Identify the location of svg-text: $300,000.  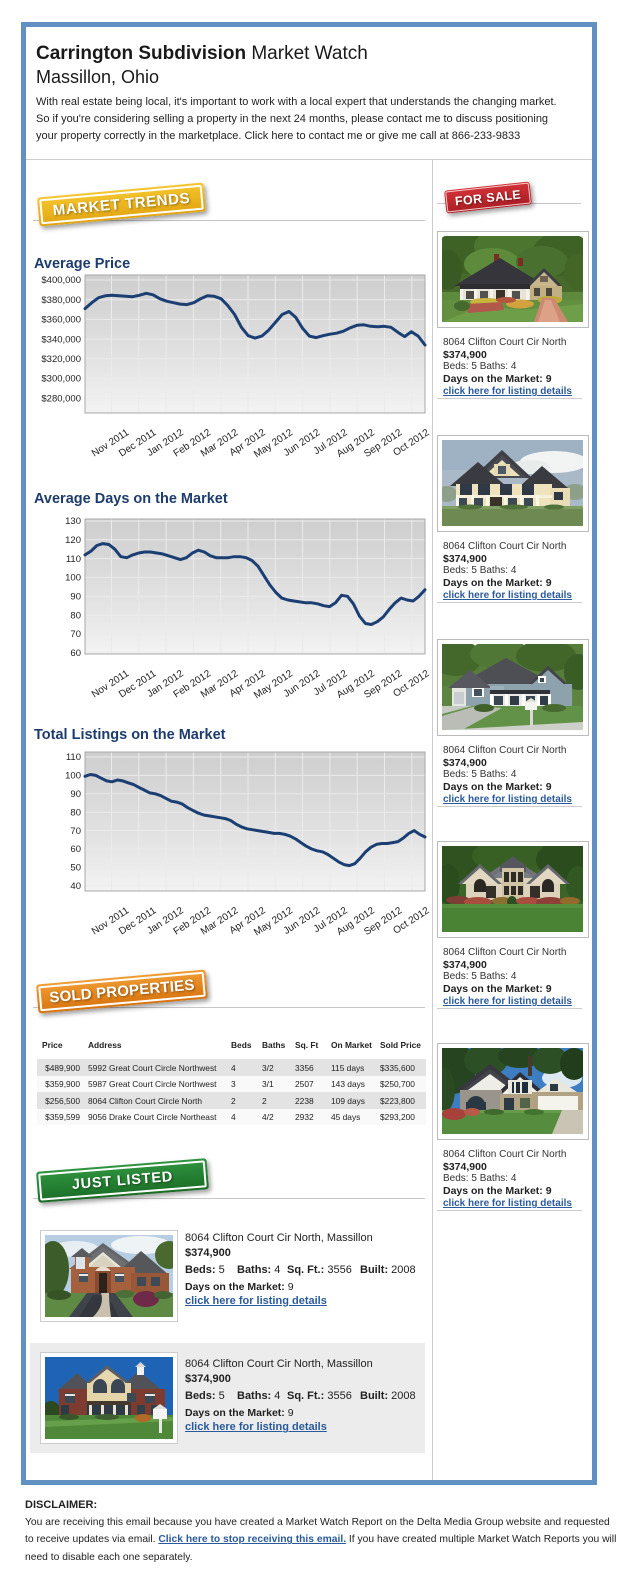
(61, 379).